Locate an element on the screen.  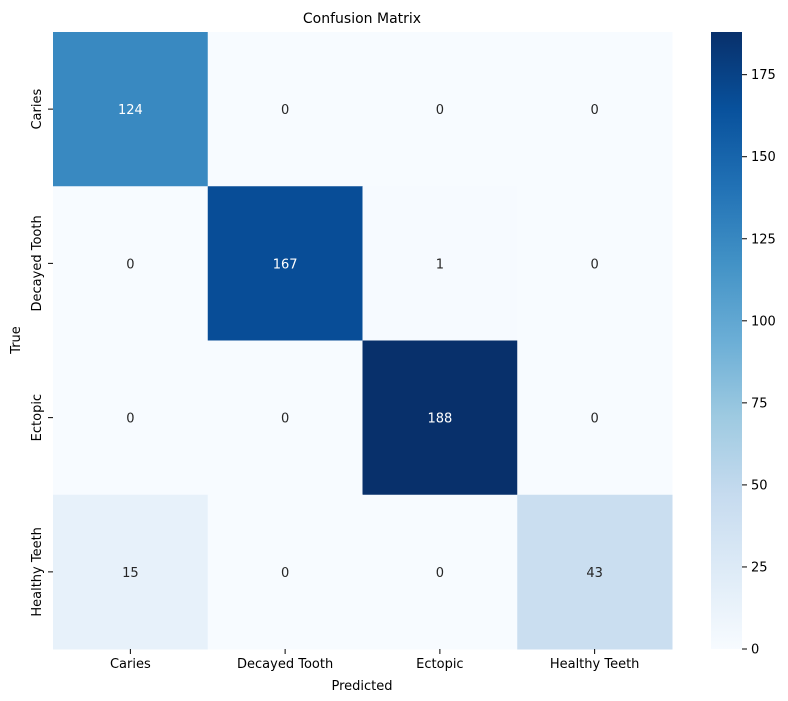
cell-value-label: 124 is located at coordinates (130, 110).